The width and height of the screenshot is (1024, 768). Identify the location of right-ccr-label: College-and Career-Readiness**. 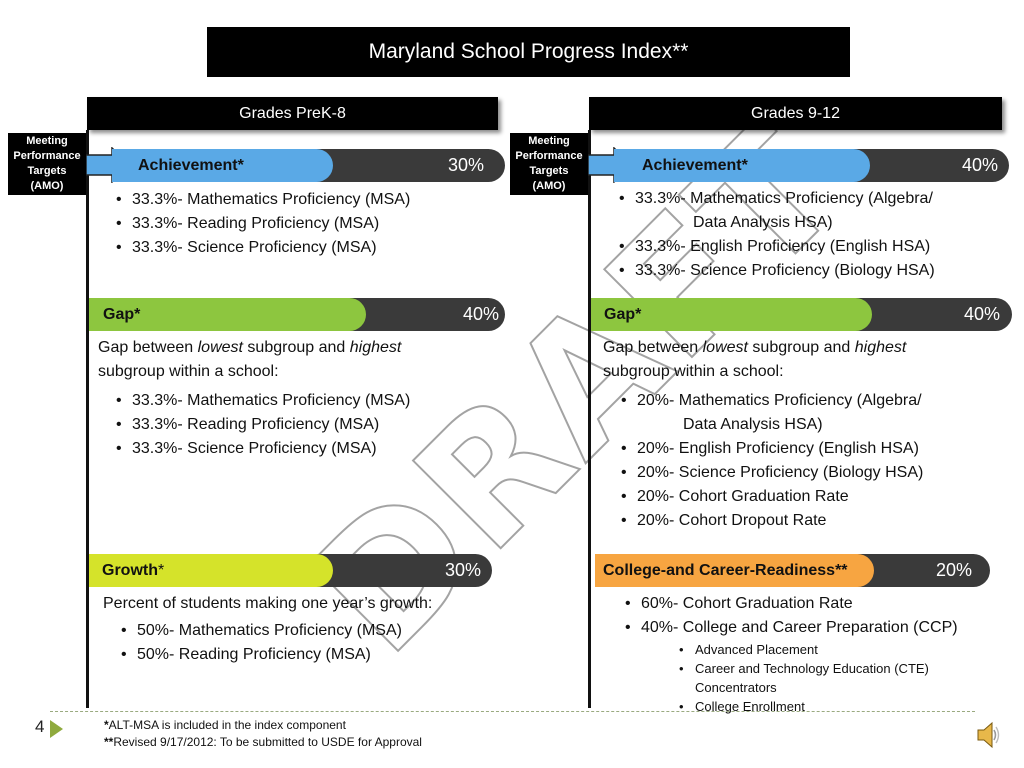
(725, 570).